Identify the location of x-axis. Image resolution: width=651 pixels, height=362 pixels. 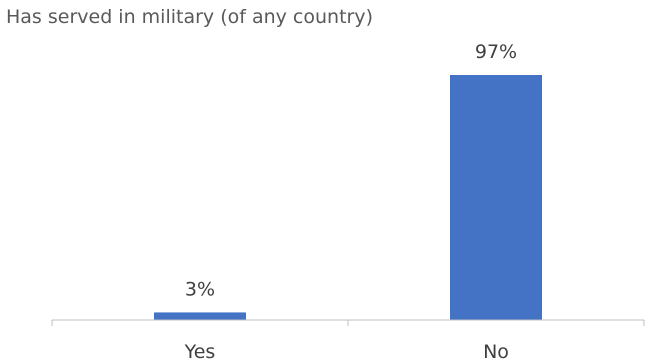
(348, 322).